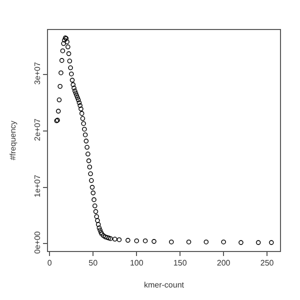 Image resolution: width=300 pixels, height=300 pixels. I want to click on y-tick-label: 0e+00, so click(37, 242).